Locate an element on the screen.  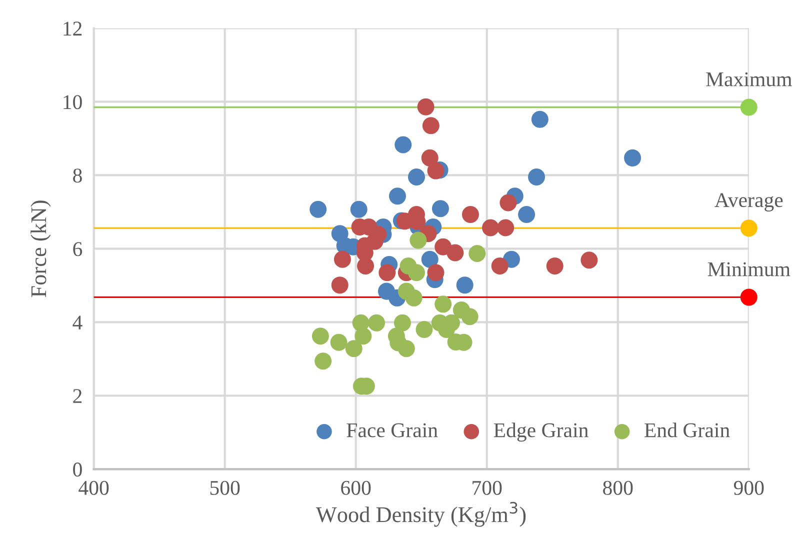
y-axis-title: Force (kN) is located at coordinates (40, 249).